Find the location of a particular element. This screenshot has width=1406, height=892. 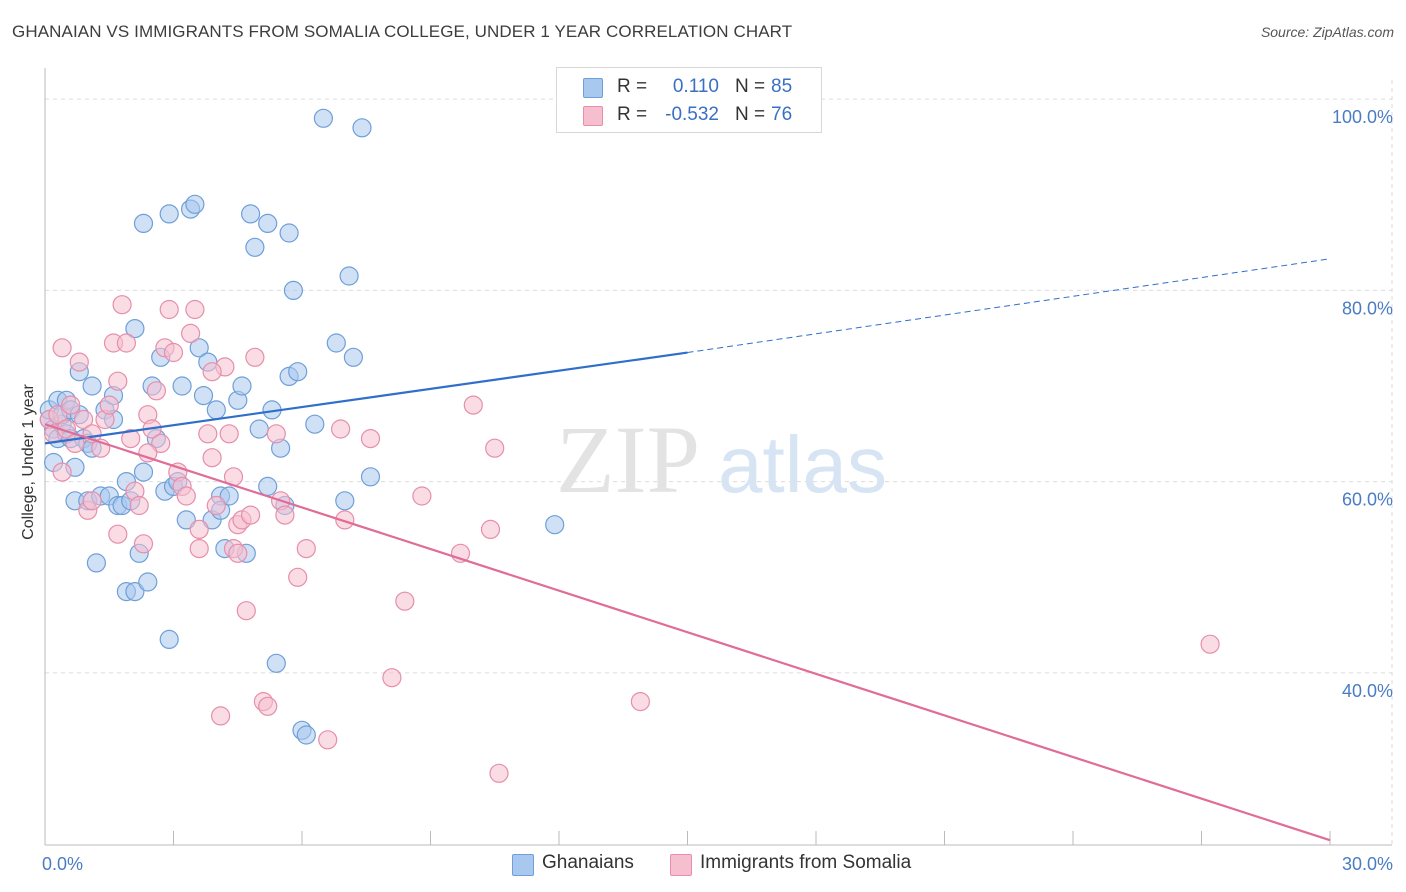

watermark-atlas: atlas is located at coordinates (802, 464).